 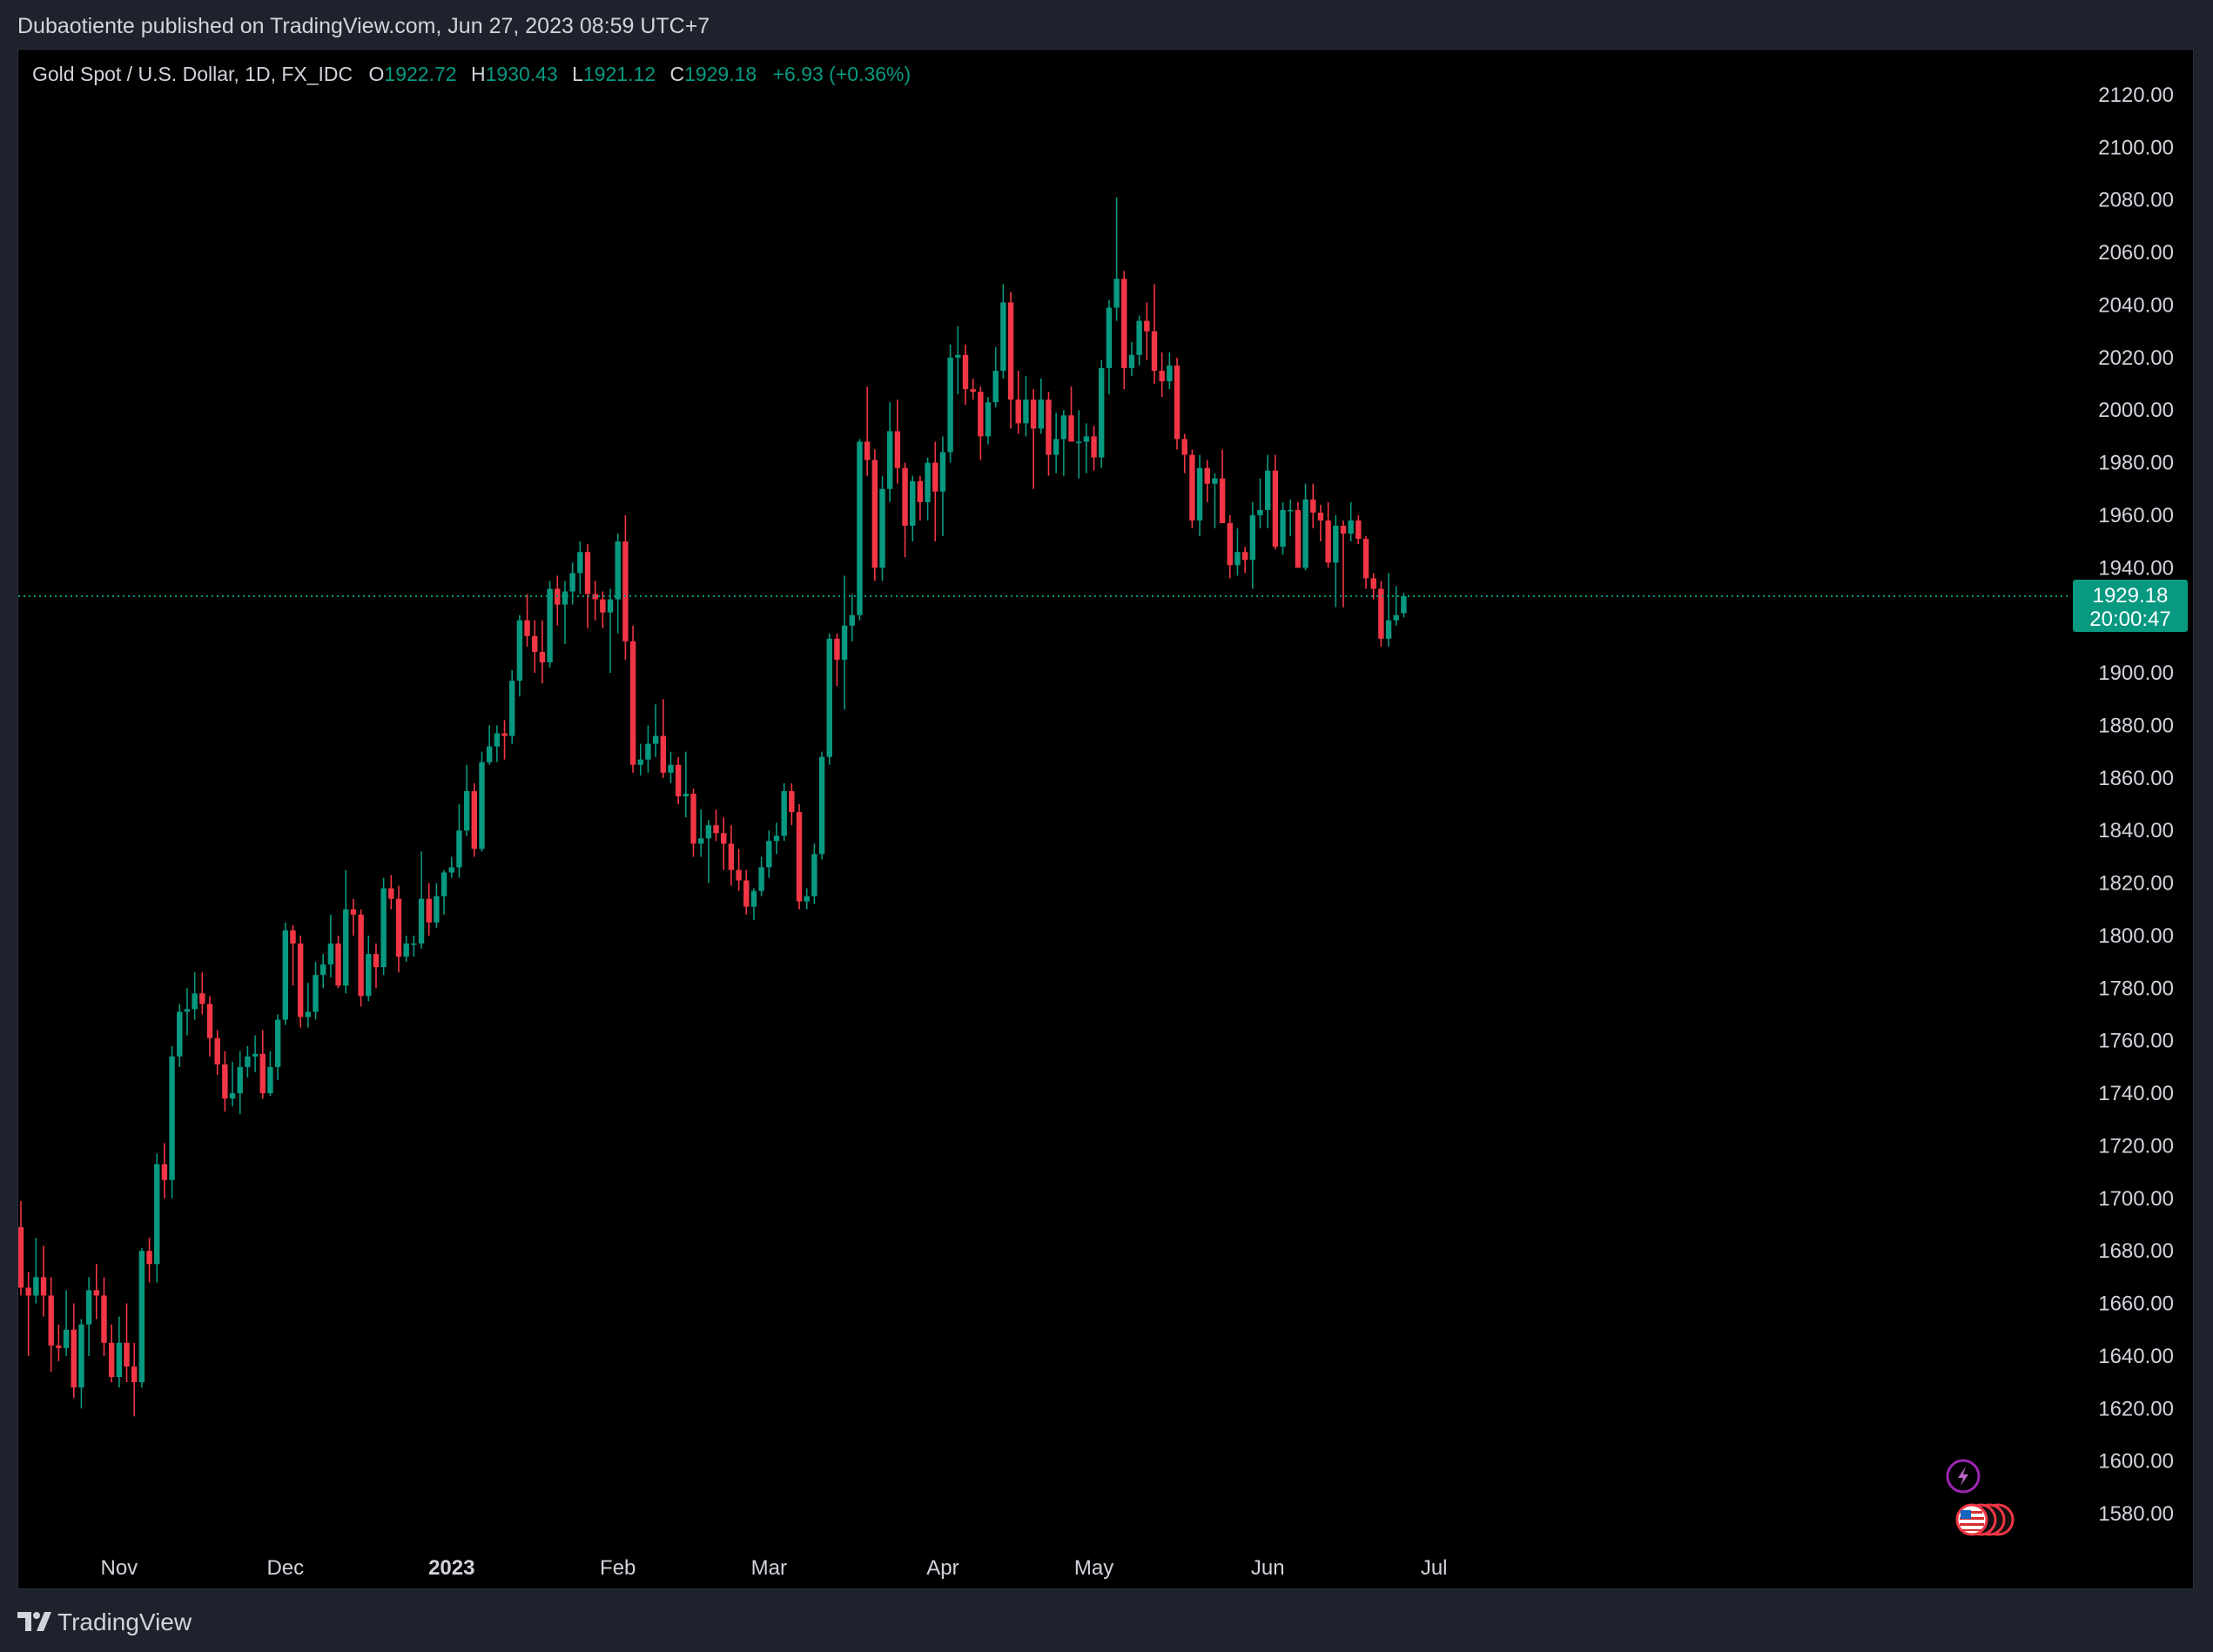 What do you see at coordinates (2136, 1514) in the screenshot?
I see `price-axis-tick-label: 1580.00` at bounding box center [2136, 1514].